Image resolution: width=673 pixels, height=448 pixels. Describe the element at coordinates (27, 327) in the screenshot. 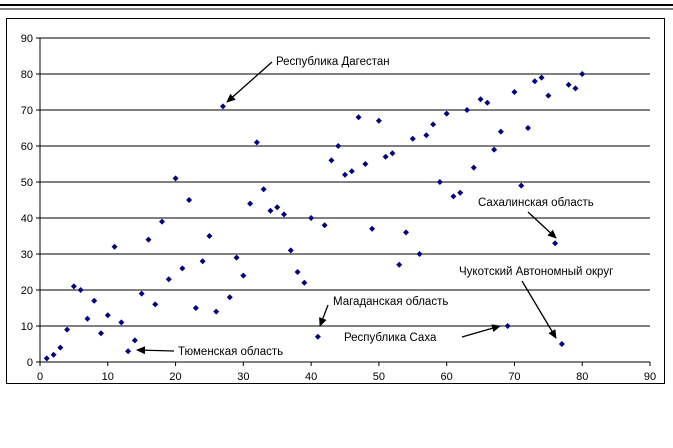

I see `y-tick-label: 10` at that location.